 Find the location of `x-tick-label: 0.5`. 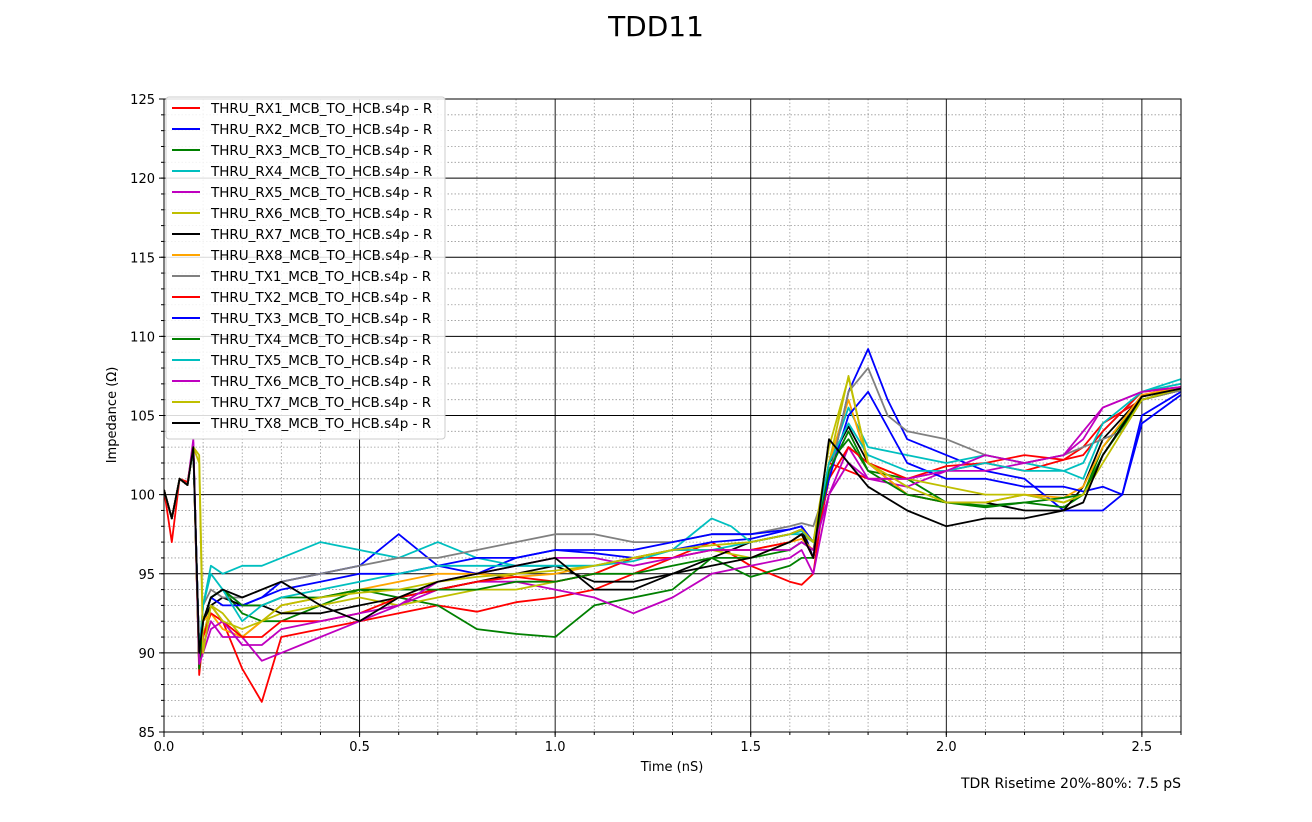

x-tick-label: 0.5 is located at coordinates (359, 747).